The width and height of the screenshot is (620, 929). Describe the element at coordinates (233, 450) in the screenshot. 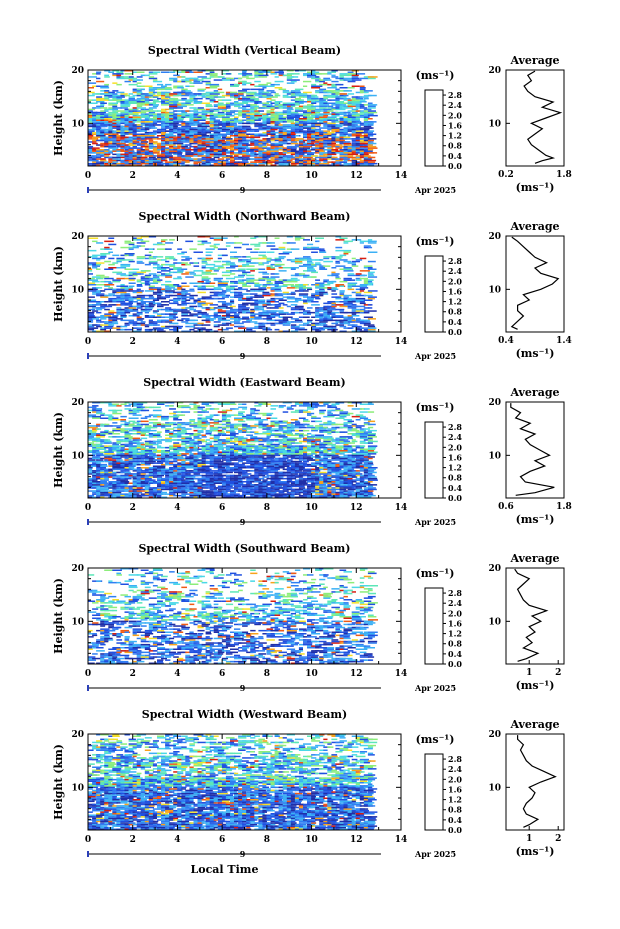

I see `heatmap-cells` at that location.